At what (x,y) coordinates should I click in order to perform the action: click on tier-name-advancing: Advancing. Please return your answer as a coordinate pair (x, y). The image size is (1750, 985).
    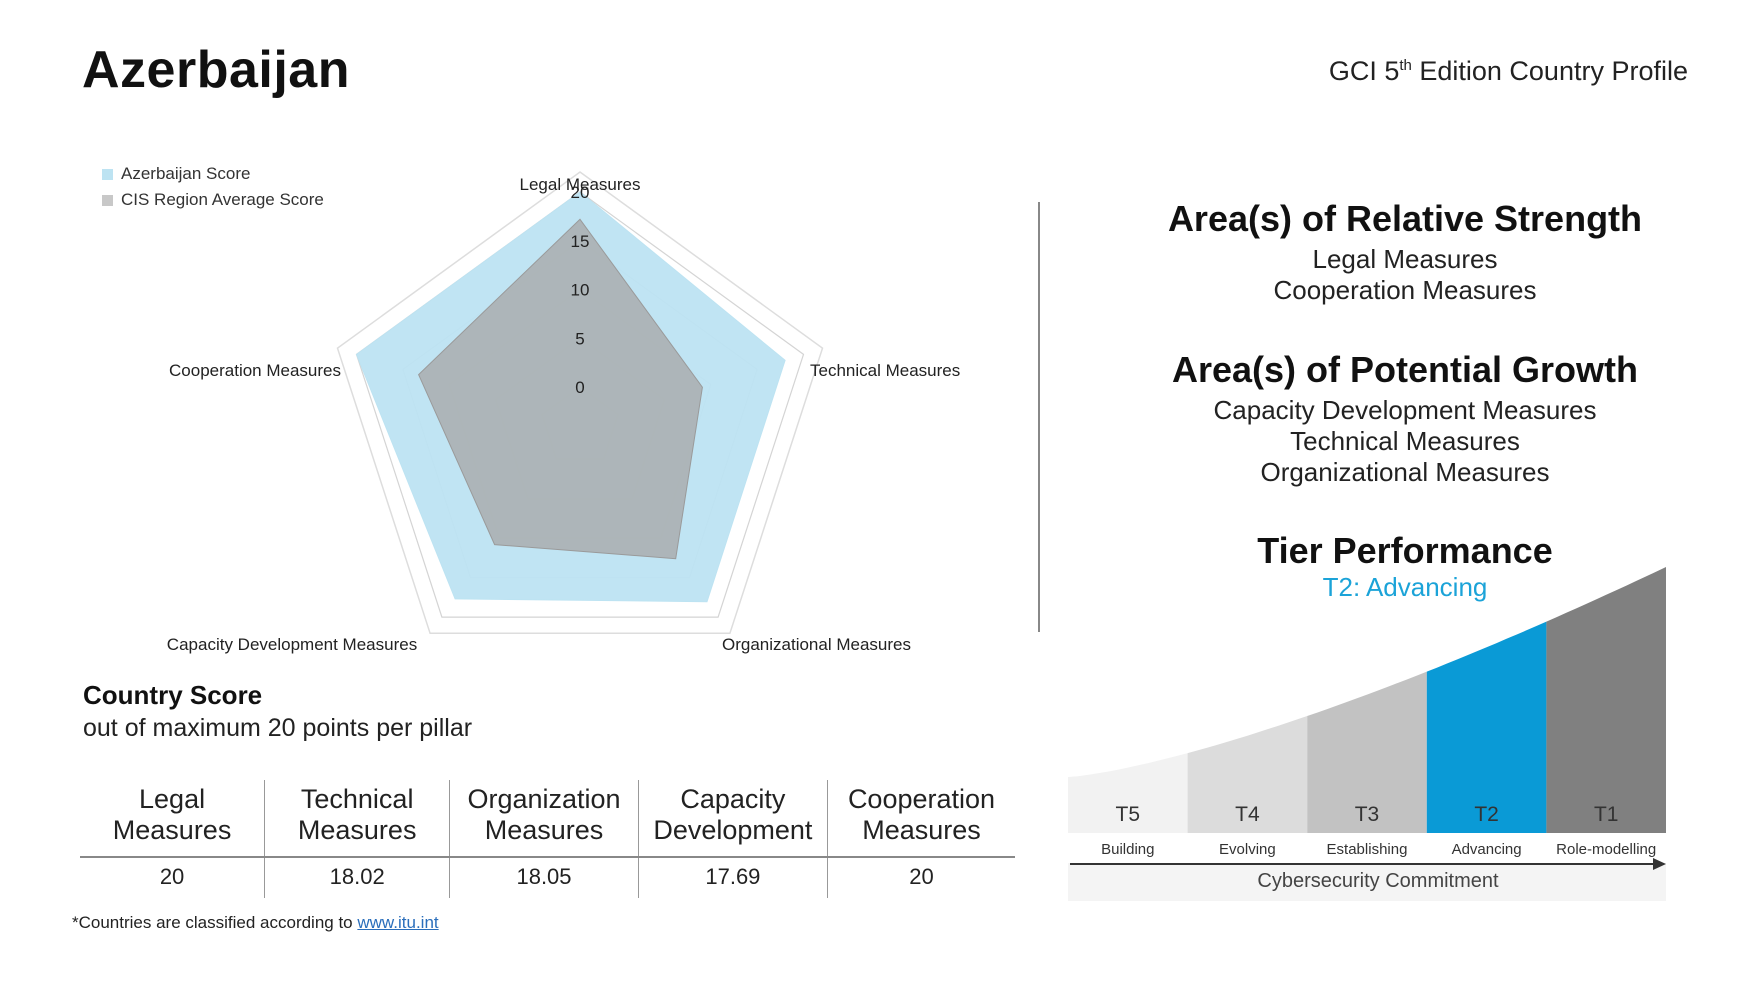
    Looking at the image, I should click on (1487, 849).